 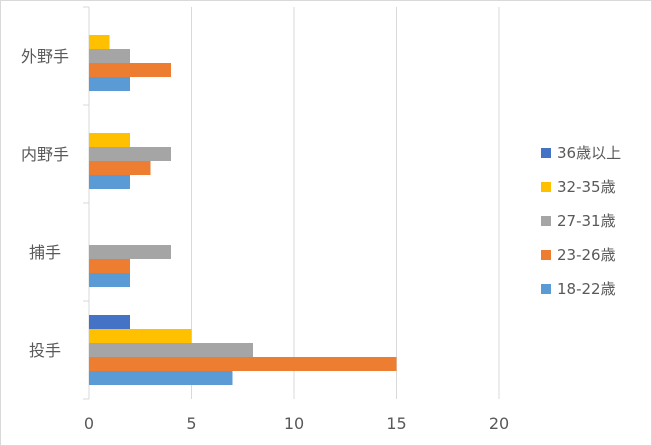 I want to click on x-tick-label: 5, so click(x=191, y=423).